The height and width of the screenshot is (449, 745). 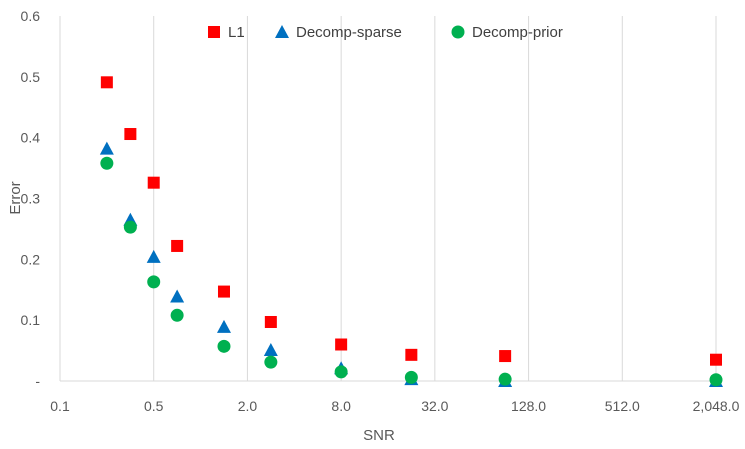 What do you see at coordinates (31, 138) in the screenshot?
I see `y-tick-label: 0.4` at bounding box center [31, 138].